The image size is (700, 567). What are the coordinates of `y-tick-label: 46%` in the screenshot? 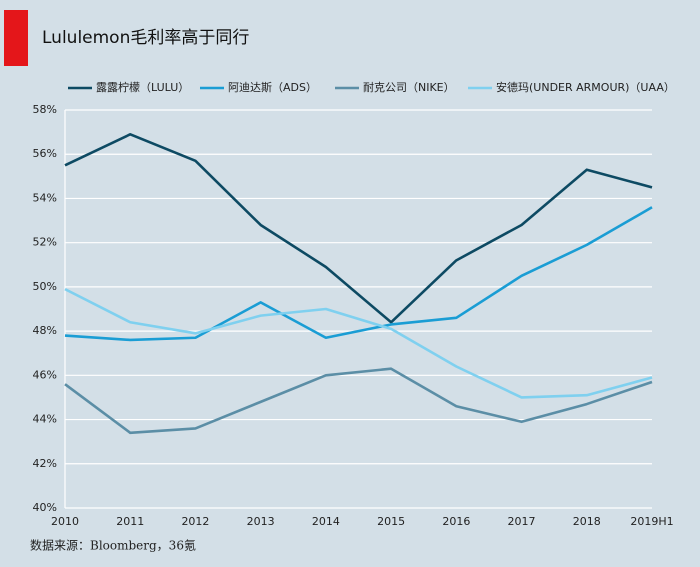 It's located at (45, 374).